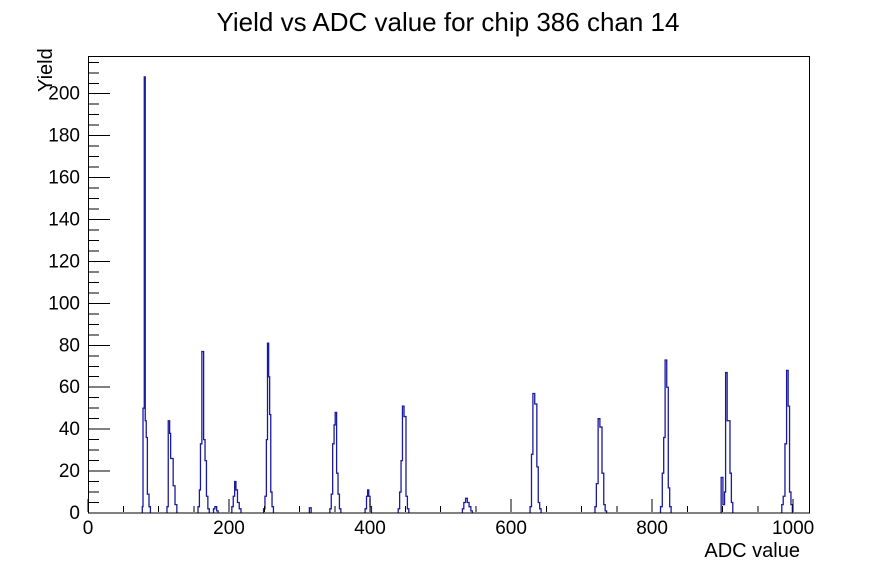  What do you see at coordinates (449, 528) in the screenshot?
I see `x-axis-tick-labels: 0 200 400 600 800 1000` at bounding box center [449, 528].